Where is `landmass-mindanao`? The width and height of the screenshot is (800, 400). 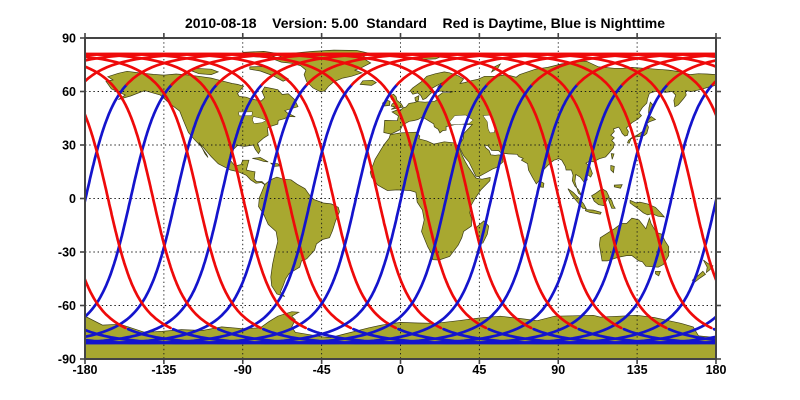
landmass-mindanao is located at coordinates (618, 186).